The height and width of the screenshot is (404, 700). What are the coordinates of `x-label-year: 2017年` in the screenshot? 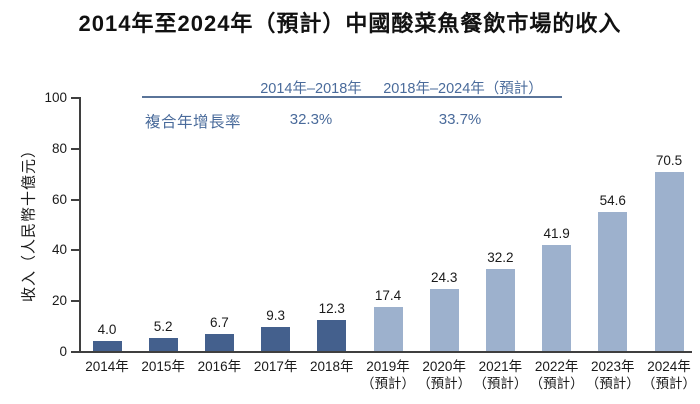 It's located at (275, 366).